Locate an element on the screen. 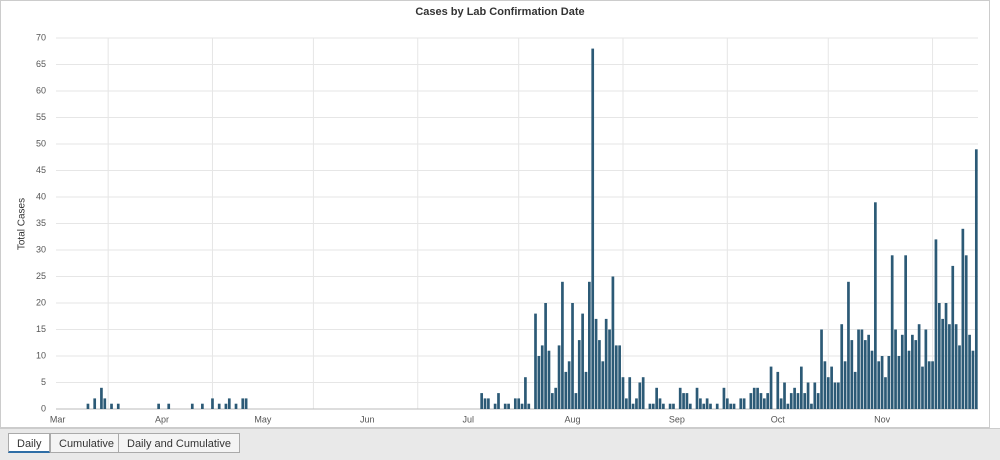  x-tick-label: Jul is located at coordinates (468, 419).